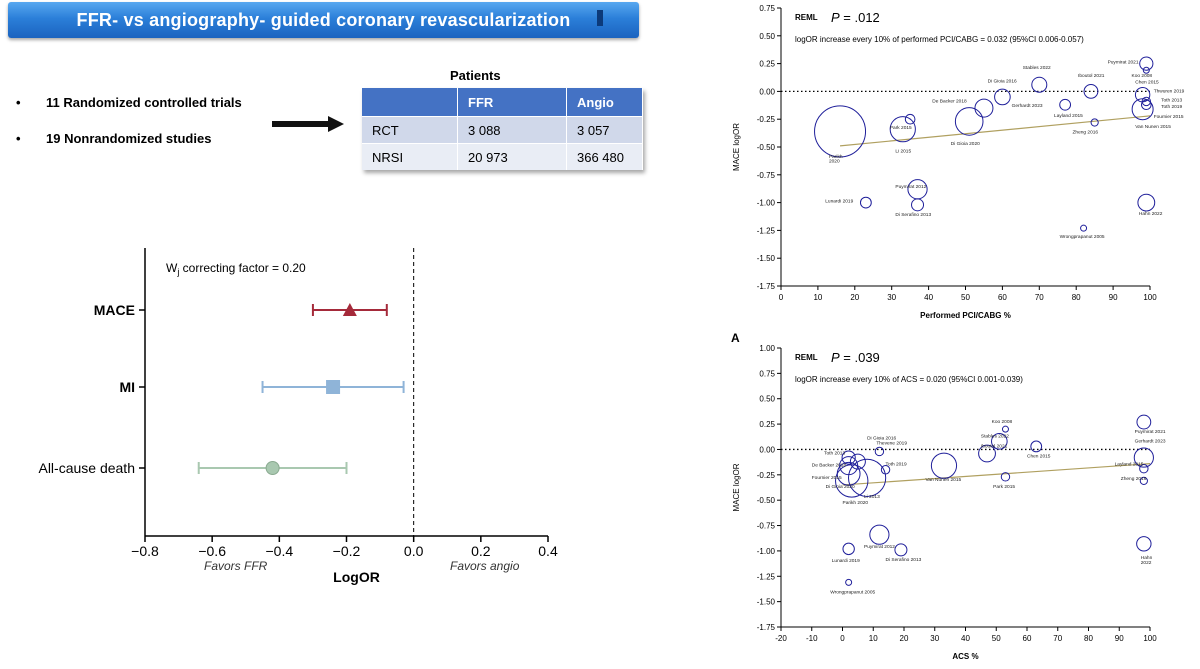 This screenshot has height=669, width=1200. What do you see at coordinates (114, 310) in the screenshot?
I see `row-label: MACE` at bounding box center [114, 310].